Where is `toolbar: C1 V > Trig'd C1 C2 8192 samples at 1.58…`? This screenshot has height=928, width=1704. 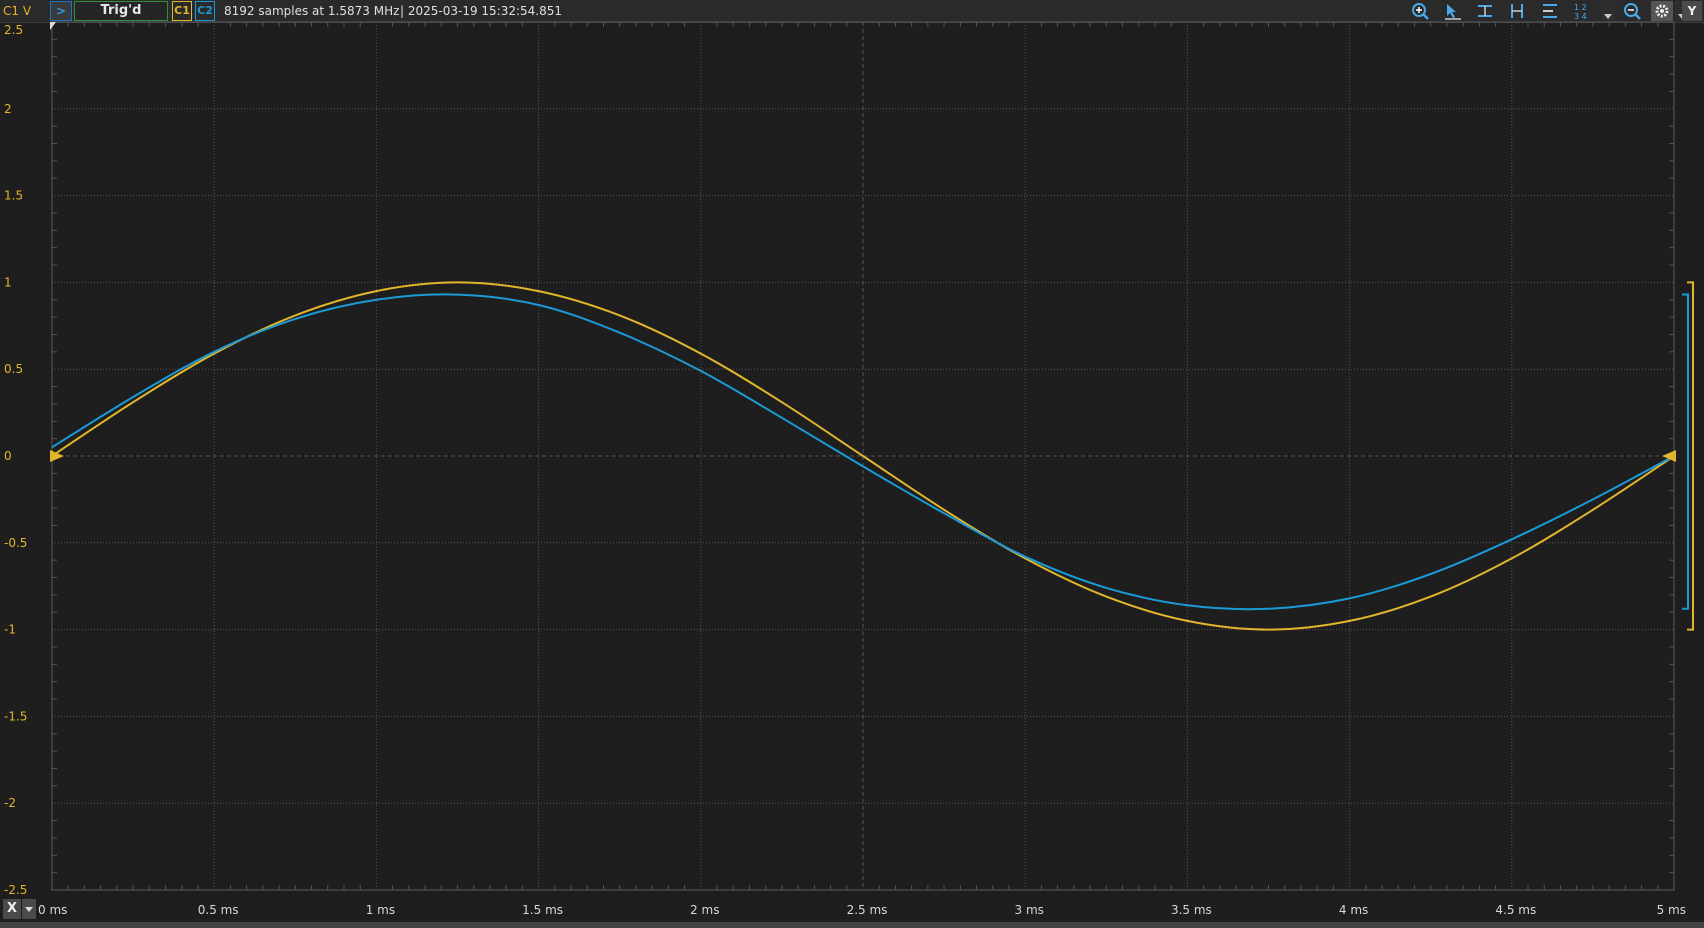
toolbar: C1 V > Trig'd C1 C2 8192 samples at 1.58… is located at coordinates (852, 11).